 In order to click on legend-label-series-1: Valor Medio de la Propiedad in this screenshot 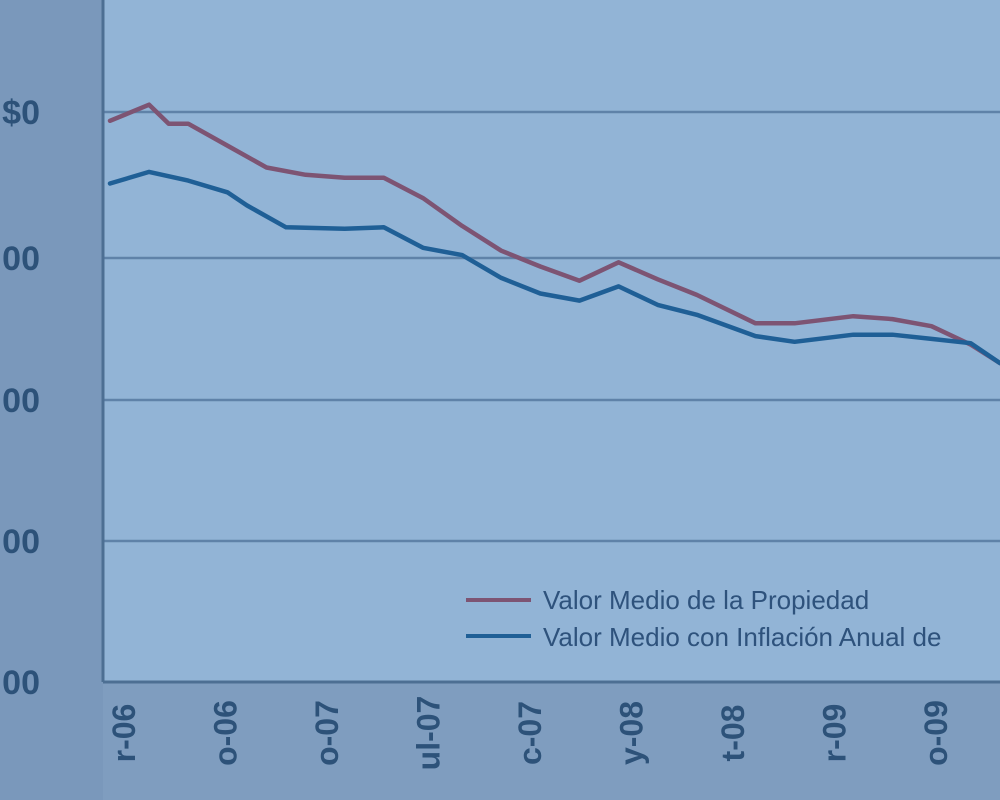, I will do `click(706, 600)`.